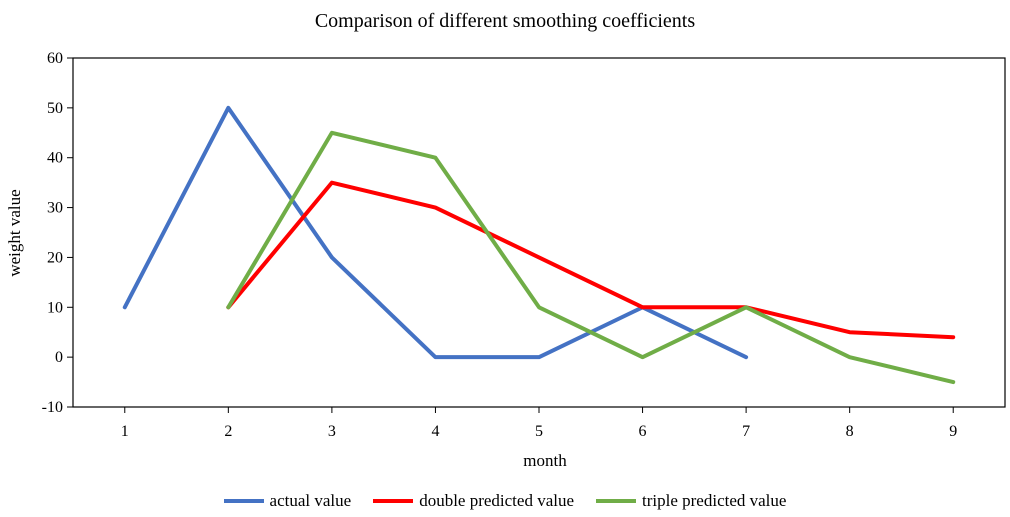  What do you see at coordinates (228, 431) in the screenshot?
I see `x-tick-label: 2` at bounding box center [228, 431].